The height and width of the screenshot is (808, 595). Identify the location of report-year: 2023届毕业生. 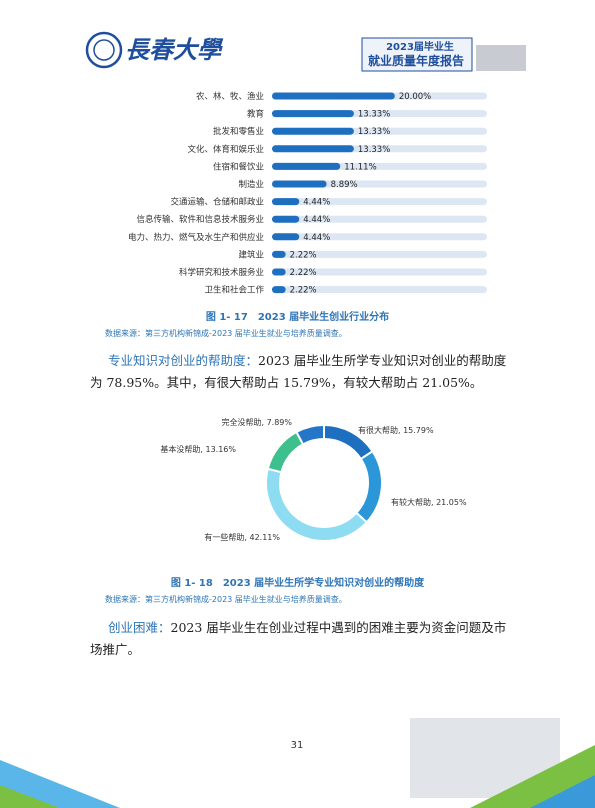
(420, 46).